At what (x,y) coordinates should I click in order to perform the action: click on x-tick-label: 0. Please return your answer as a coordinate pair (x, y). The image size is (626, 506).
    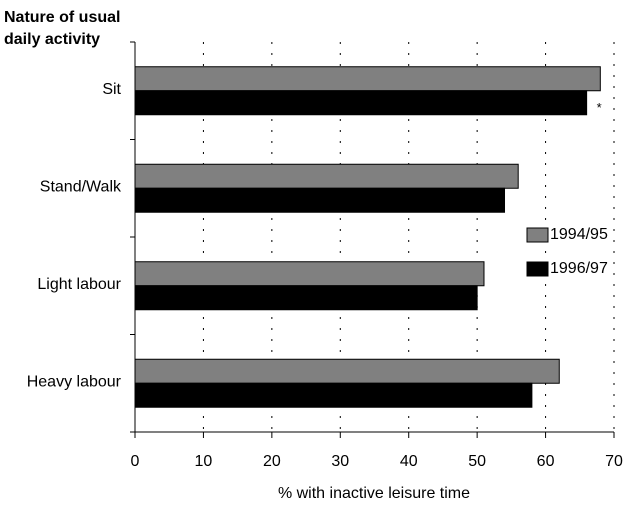
    Looking at the image, I should click on (135, 461).